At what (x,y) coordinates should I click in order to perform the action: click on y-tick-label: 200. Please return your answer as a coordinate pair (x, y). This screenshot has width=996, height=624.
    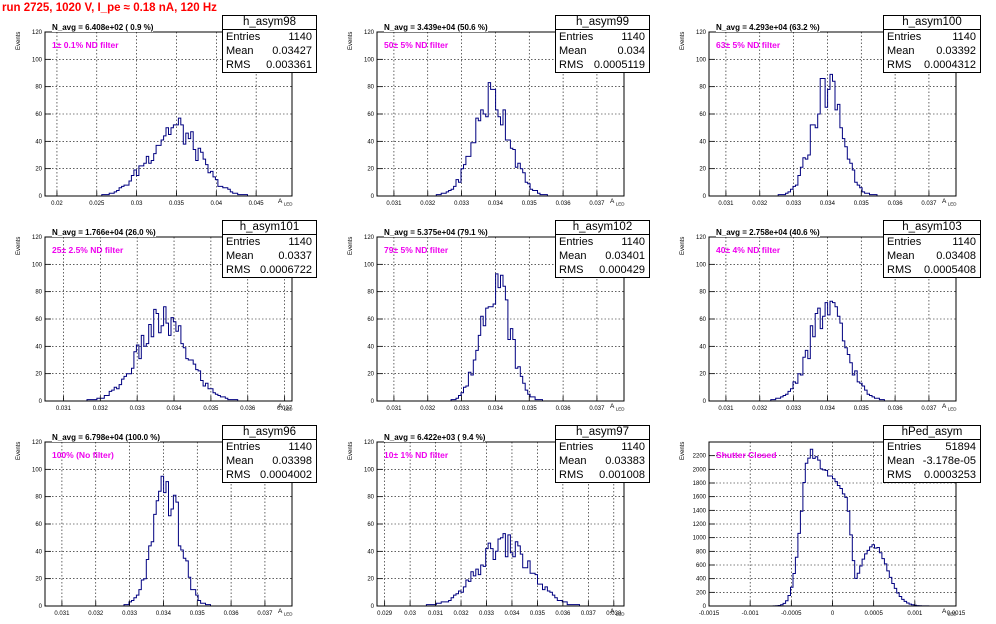
    Looking at the image, I should click on (701, 593).